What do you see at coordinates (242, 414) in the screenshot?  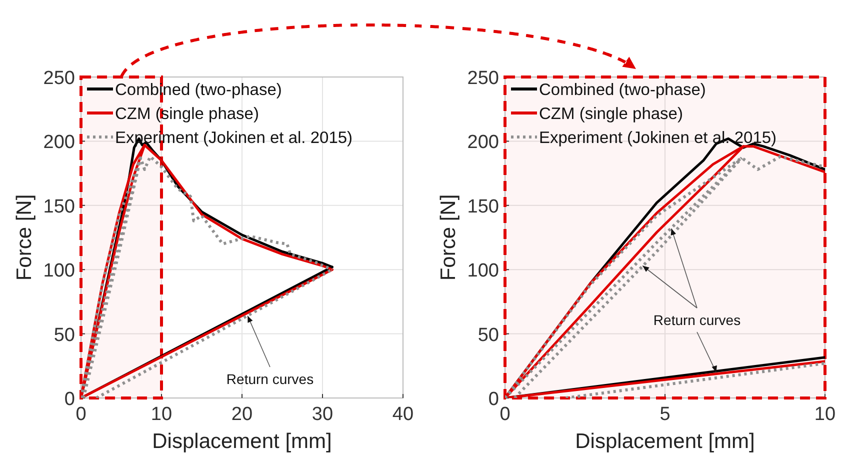 I see `x-tick-label: 20` at bounding box center [242, 414].